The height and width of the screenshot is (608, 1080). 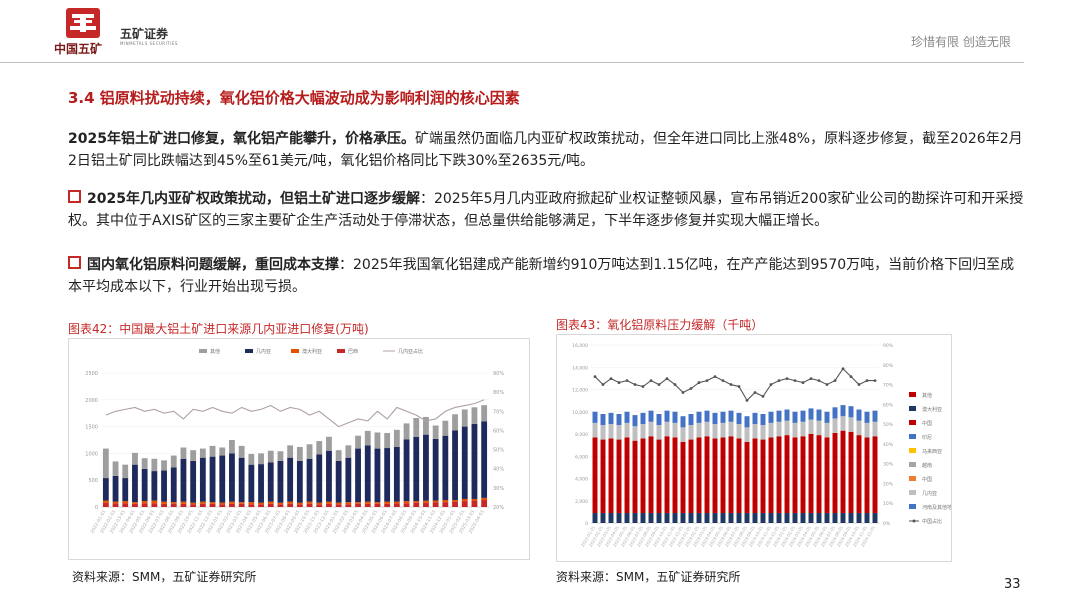 I want to click on chart-1-y-tick-label: 1000, so click(x=91, y=454).